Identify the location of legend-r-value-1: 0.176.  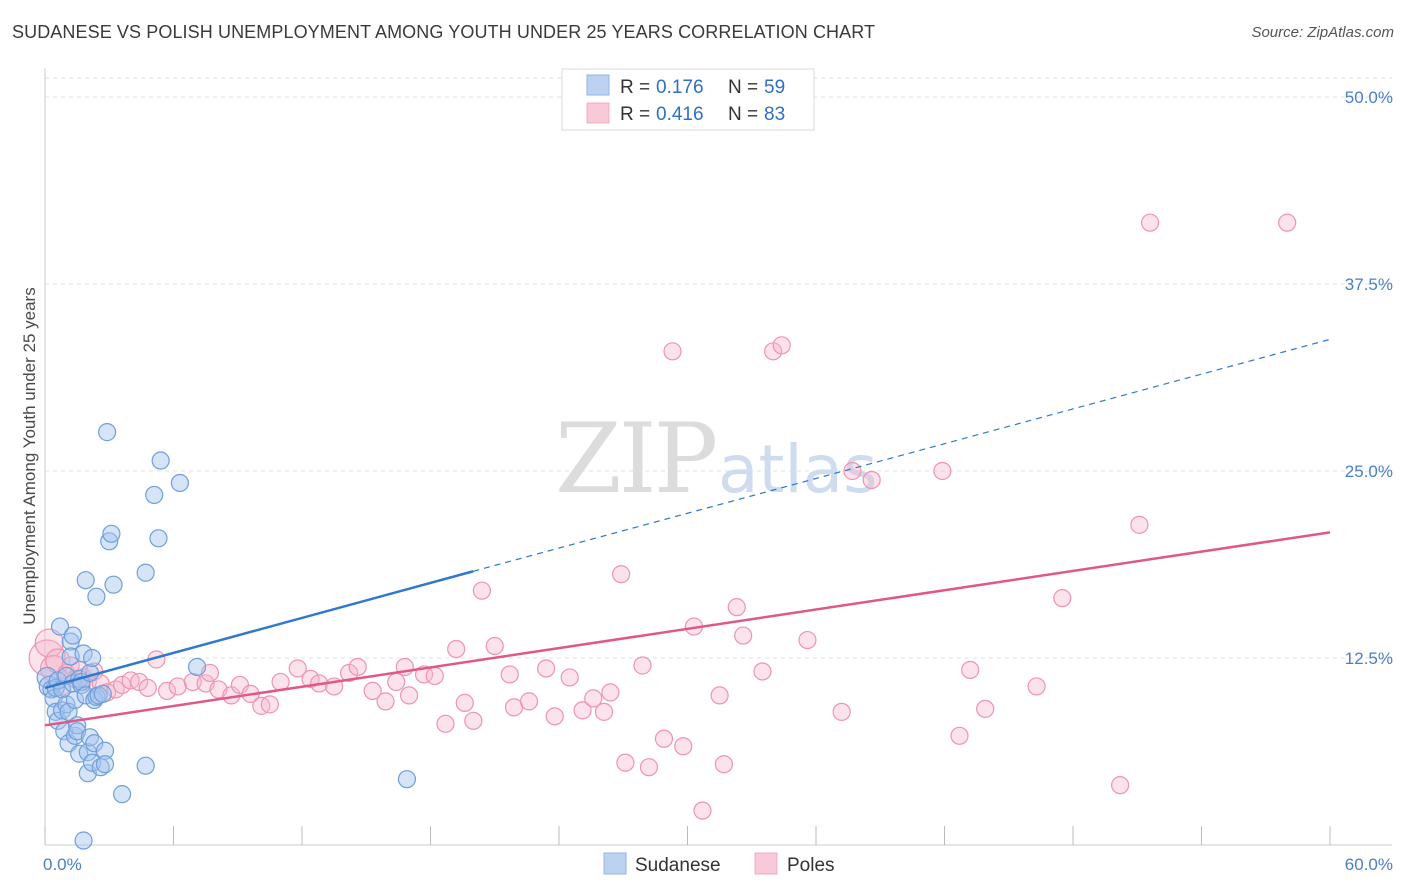
(680, 87).